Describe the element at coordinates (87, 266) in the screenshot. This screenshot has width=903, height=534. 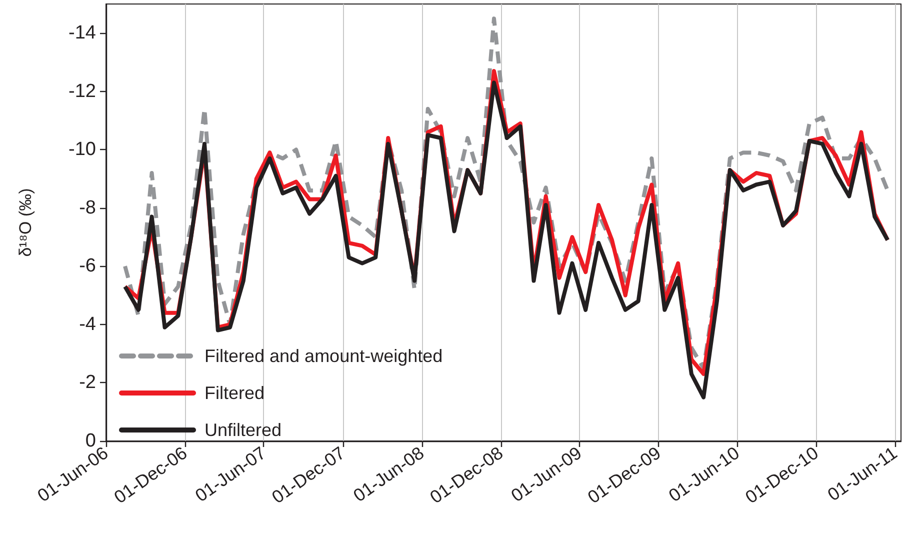
I see `y-tick-label: -6` at that location.